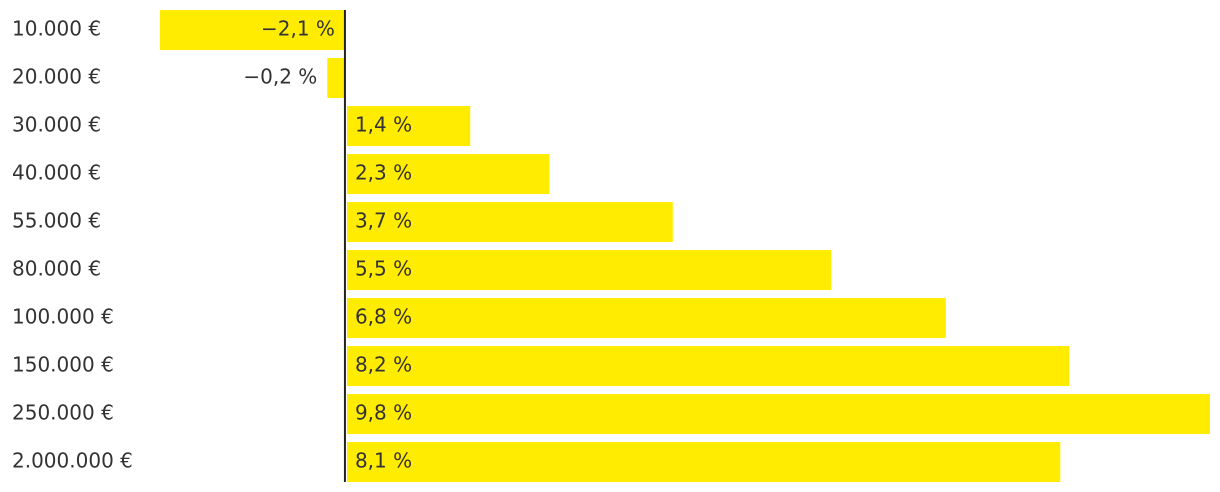 The image size is (1220, 492). I want to click on value-label: 3,7 %, so click(383, 221).